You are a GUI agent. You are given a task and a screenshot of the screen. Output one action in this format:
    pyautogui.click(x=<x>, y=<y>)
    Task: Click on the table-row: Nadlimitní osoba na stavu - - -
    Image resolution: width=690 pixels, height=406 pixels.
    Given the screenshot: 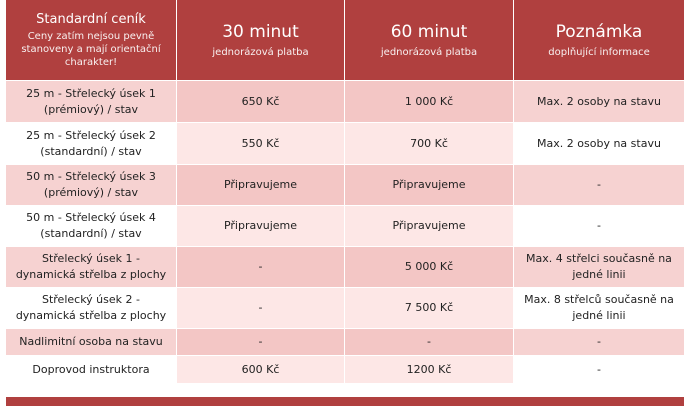 What is the action you would take?
    pyautogui.click(x=345, y=342)
    